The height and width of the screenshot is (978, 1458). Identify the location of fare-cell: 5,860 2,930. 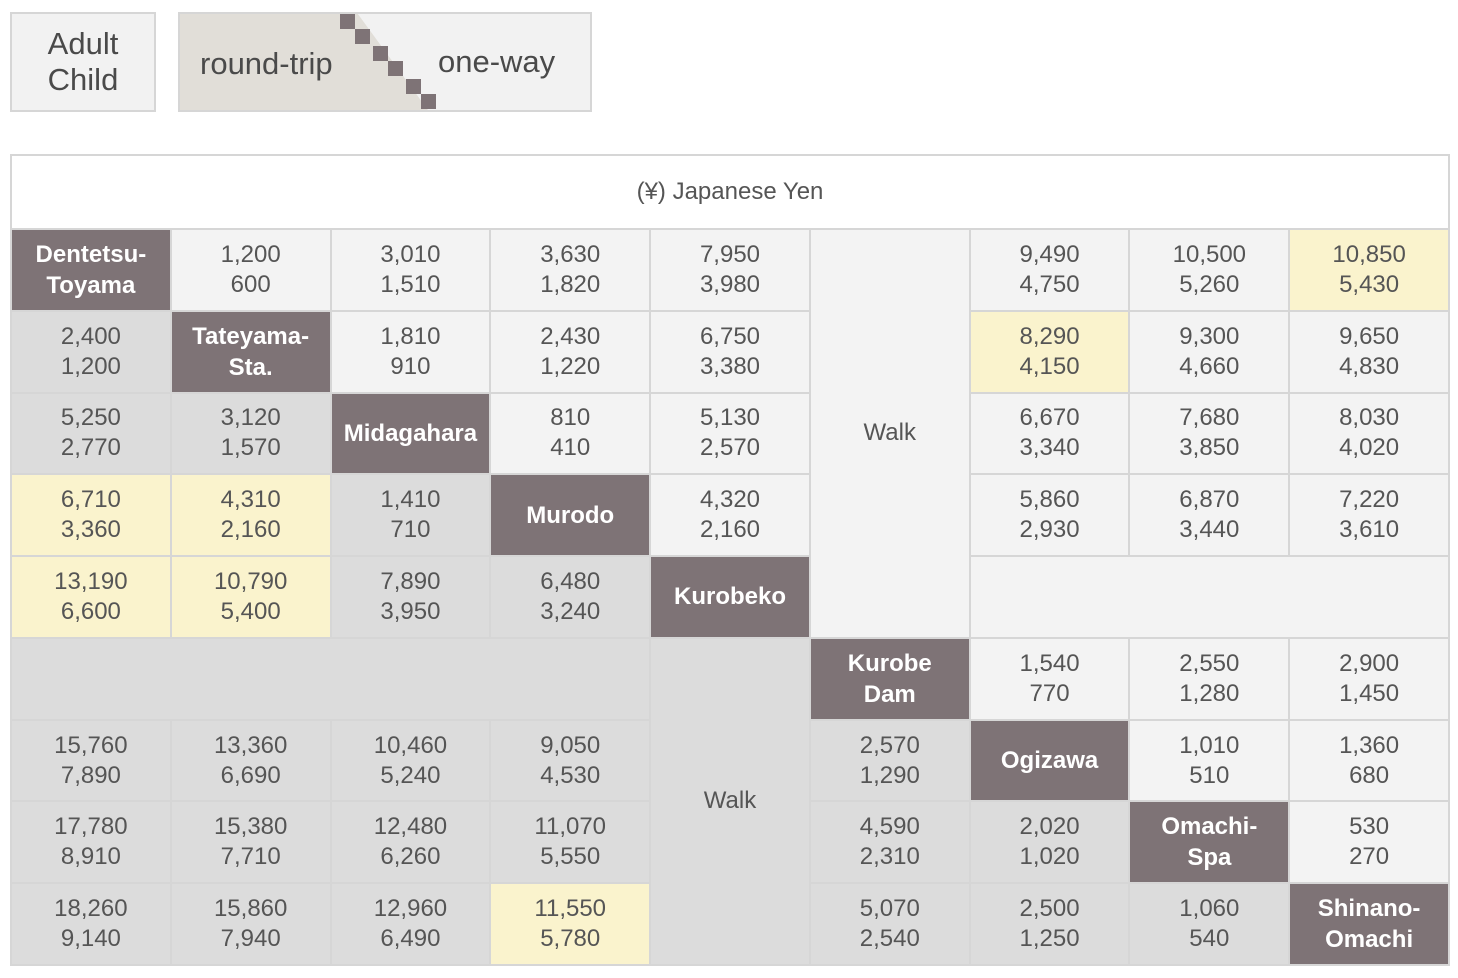
(1049, 515).